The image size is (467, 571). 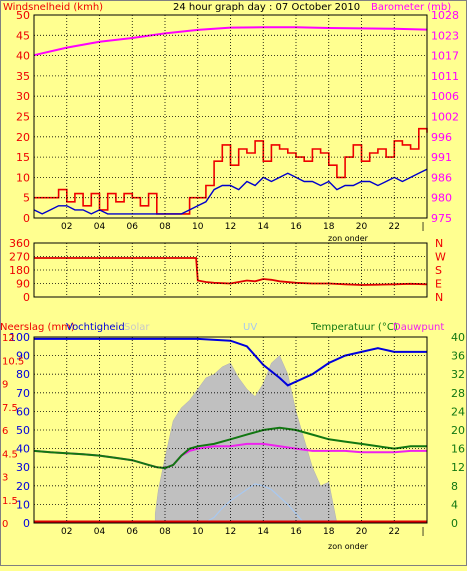 What do you see at coordinates (53, 7) in the screenshot?
I see `wind-axis-label: Windsnelheid (kmh)` at bounding box center [53, 7].